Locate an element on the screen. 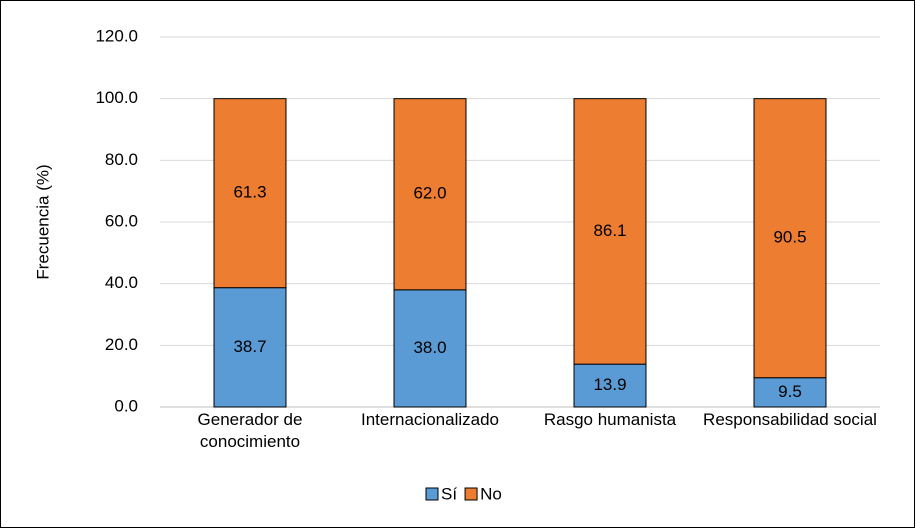  y-tick-label: 0.0 is located at coordinates (126, 405).